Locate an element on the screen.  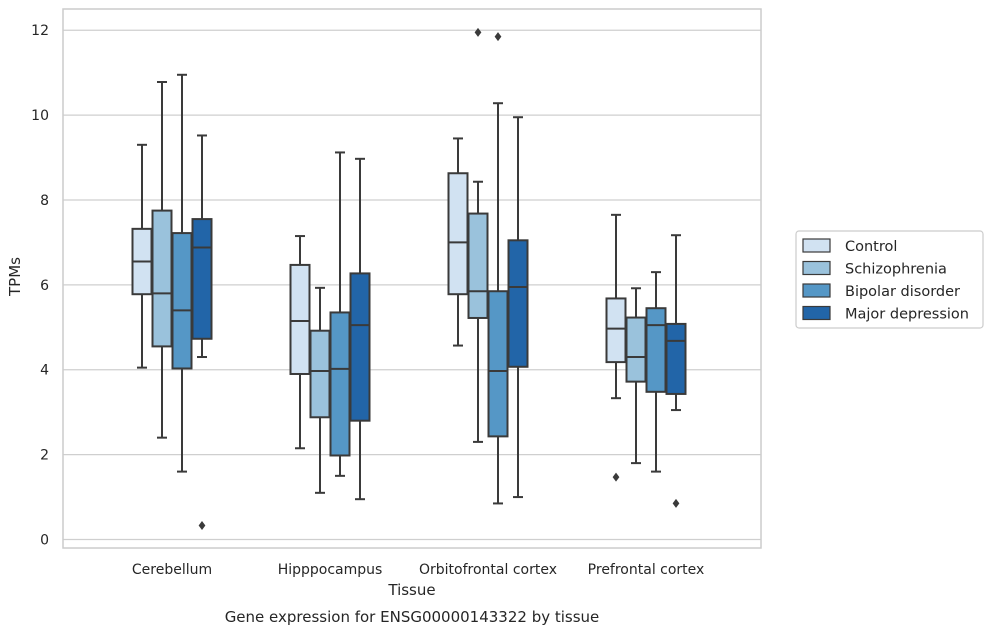
y-tick-label: 6 is located at coordinates (44, 286).